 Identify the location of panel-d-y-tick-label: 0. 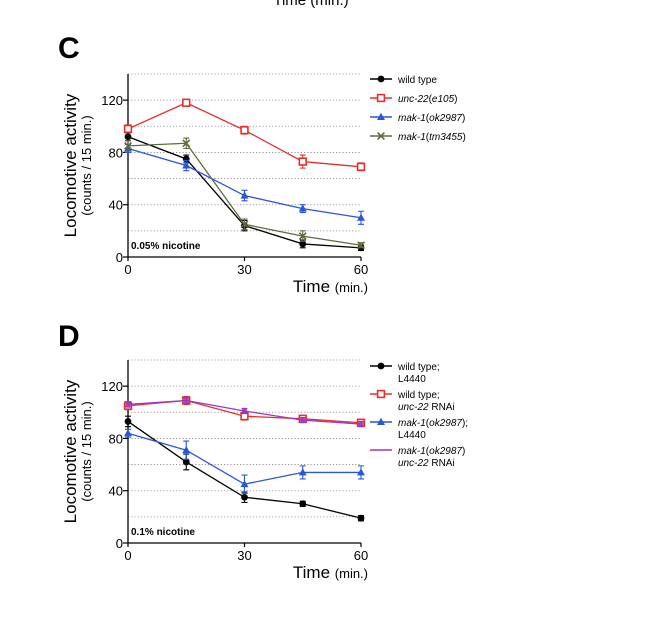
(119, 543).